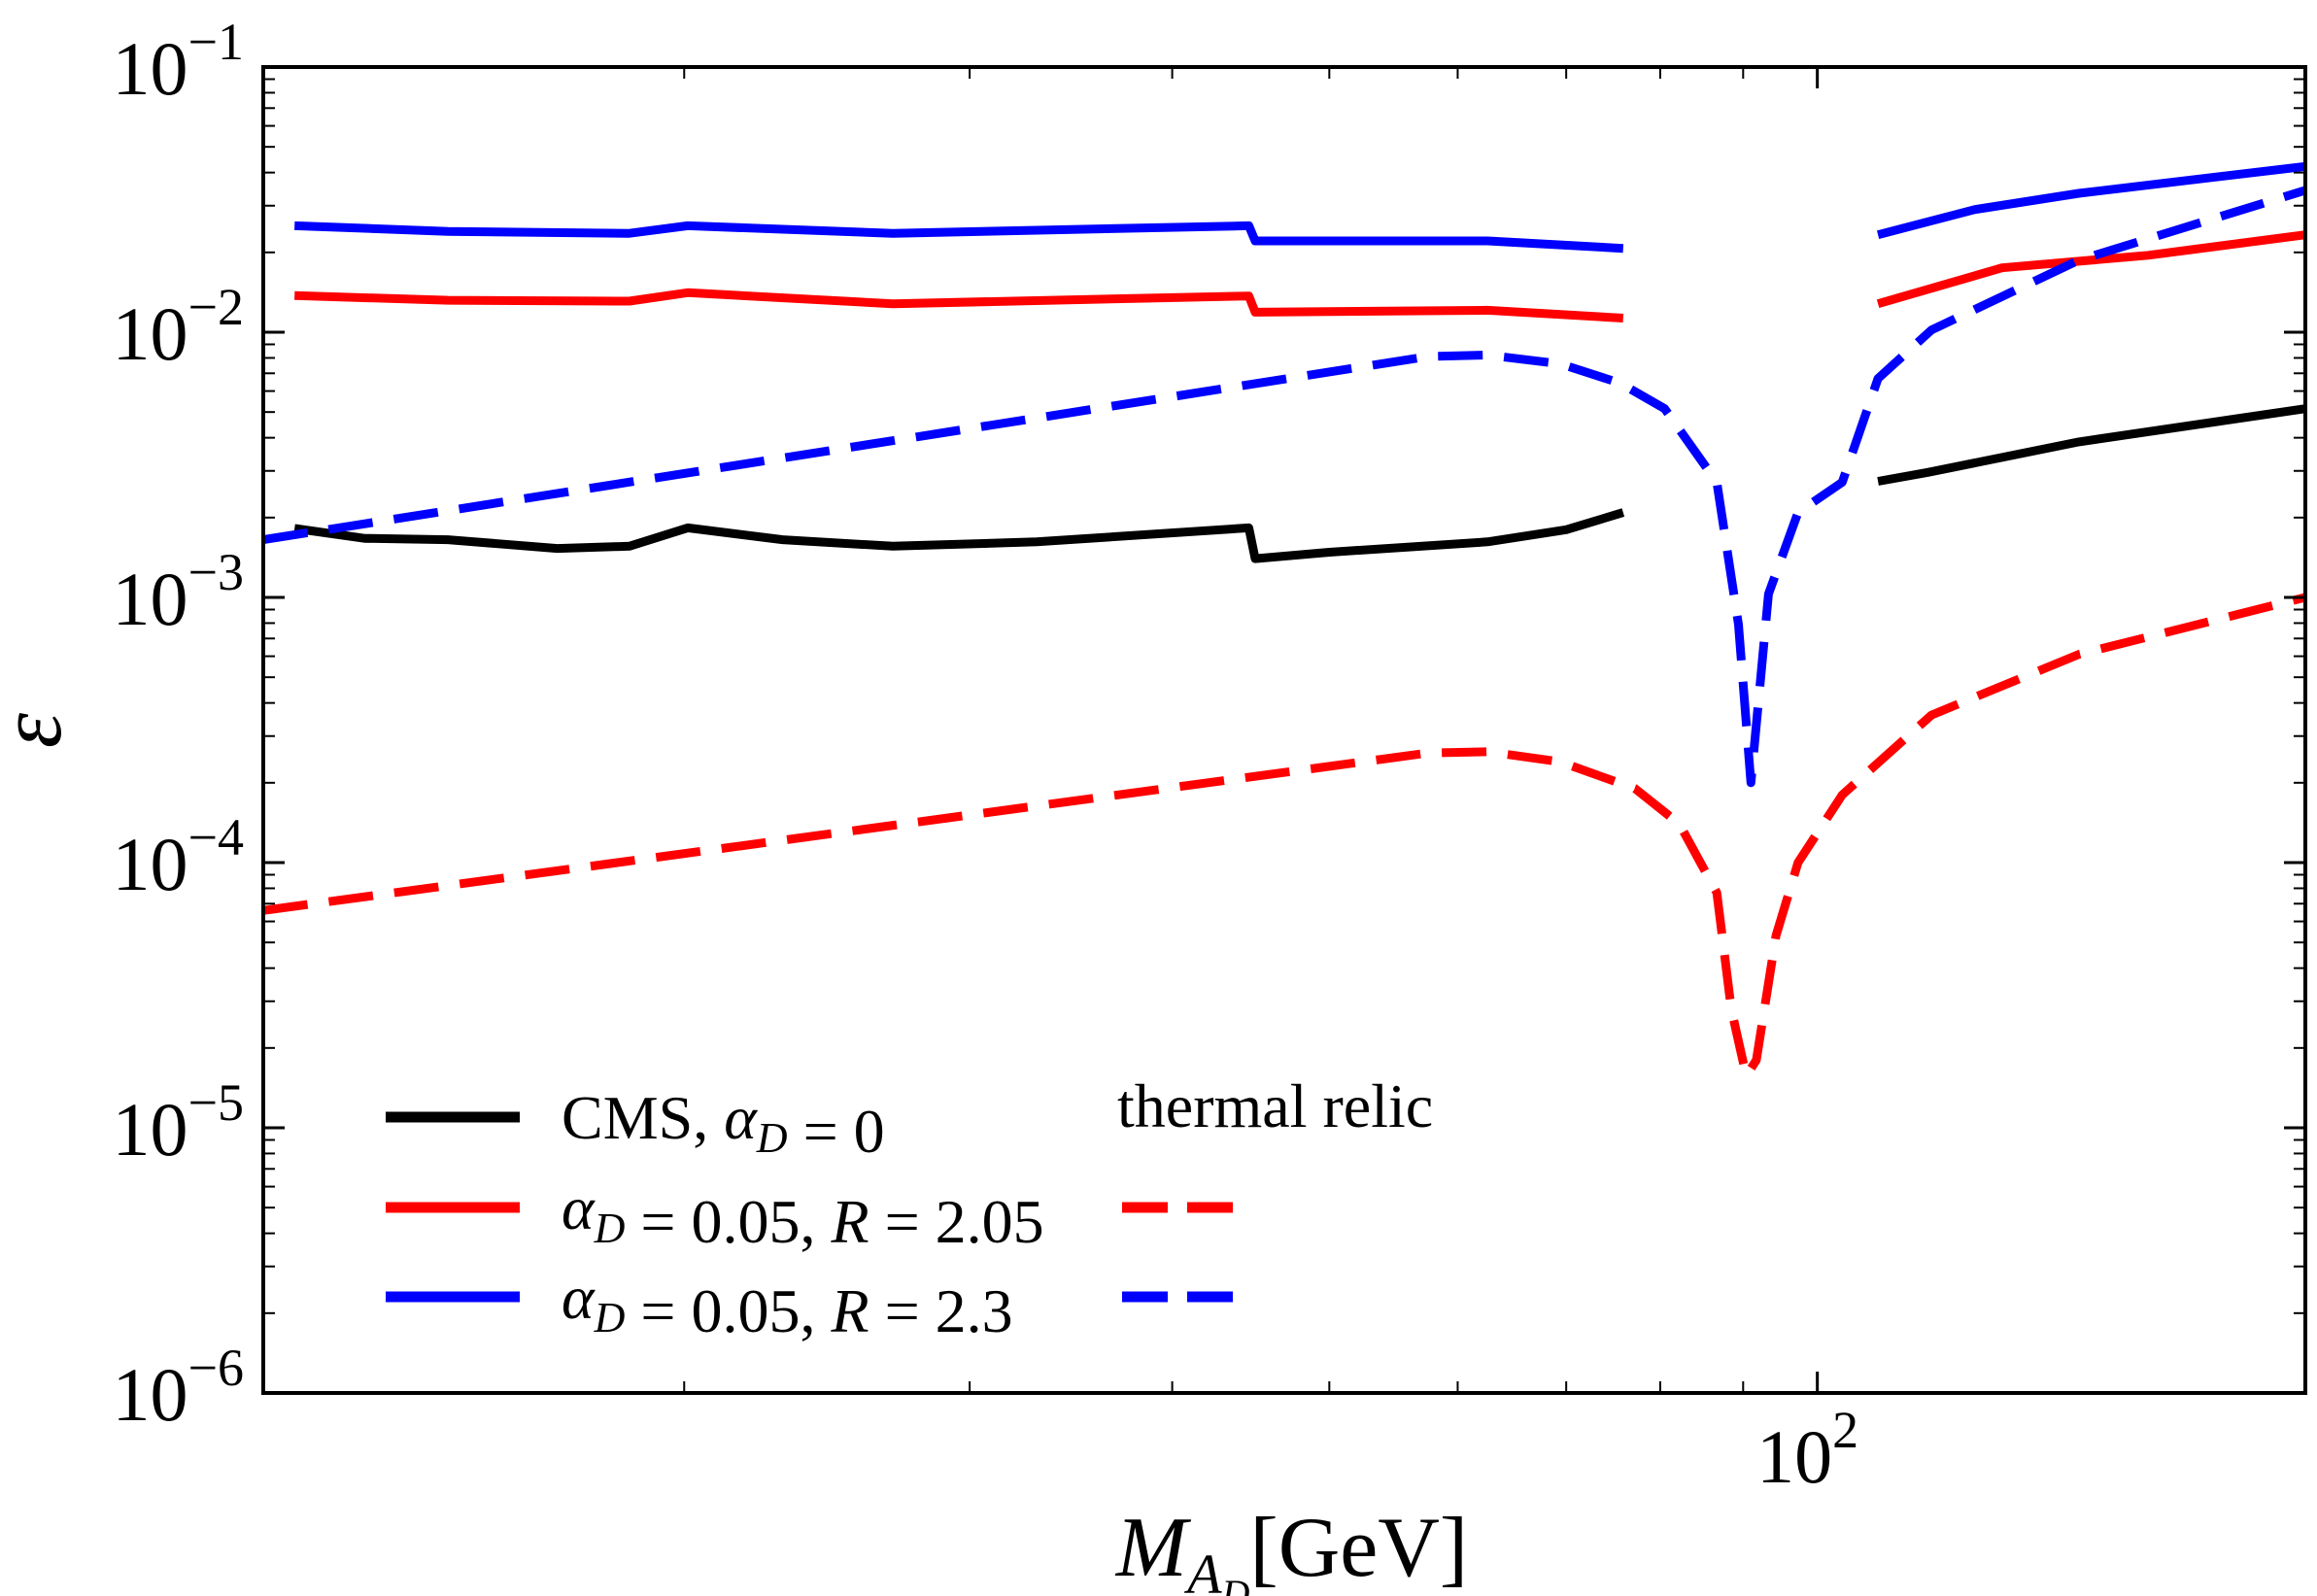 Image resolution: width=2317 pixels, height=1596 pixels. What do you see at coordinates (216, 1368) in the screenshot?
I see `y-tick-exponent: −6` at bounding box center [216, 1368].